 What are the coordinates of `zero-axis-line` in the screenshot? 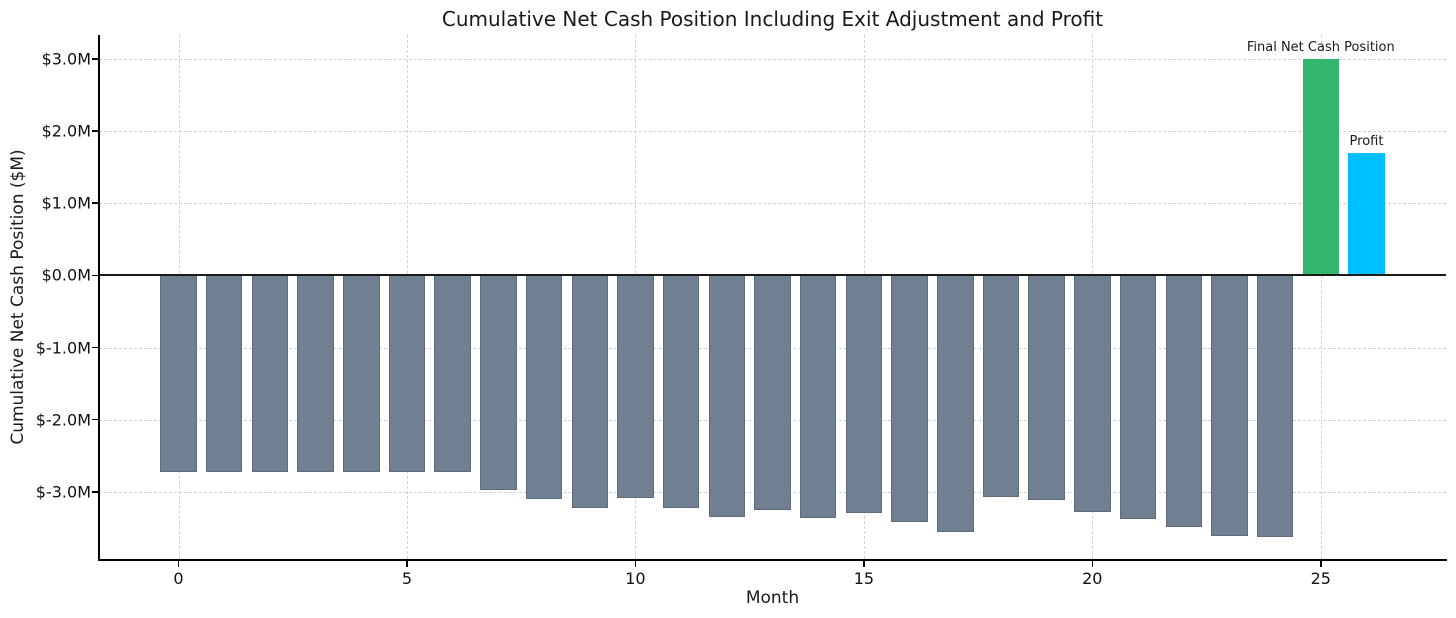 It's located at (772, 275).